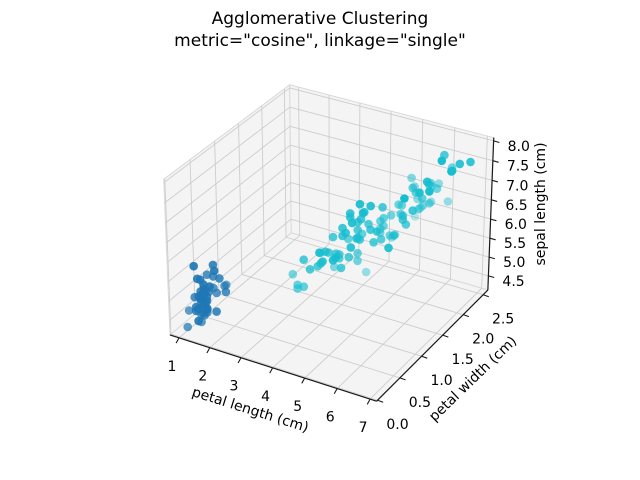 Image resolution: width=640 pixels, height=480 pixels. What do you see at coordinates (541, 203) in the screenshot?
I see `z-axis-label: sepal length (cm)` at bounding box center [541, 203].